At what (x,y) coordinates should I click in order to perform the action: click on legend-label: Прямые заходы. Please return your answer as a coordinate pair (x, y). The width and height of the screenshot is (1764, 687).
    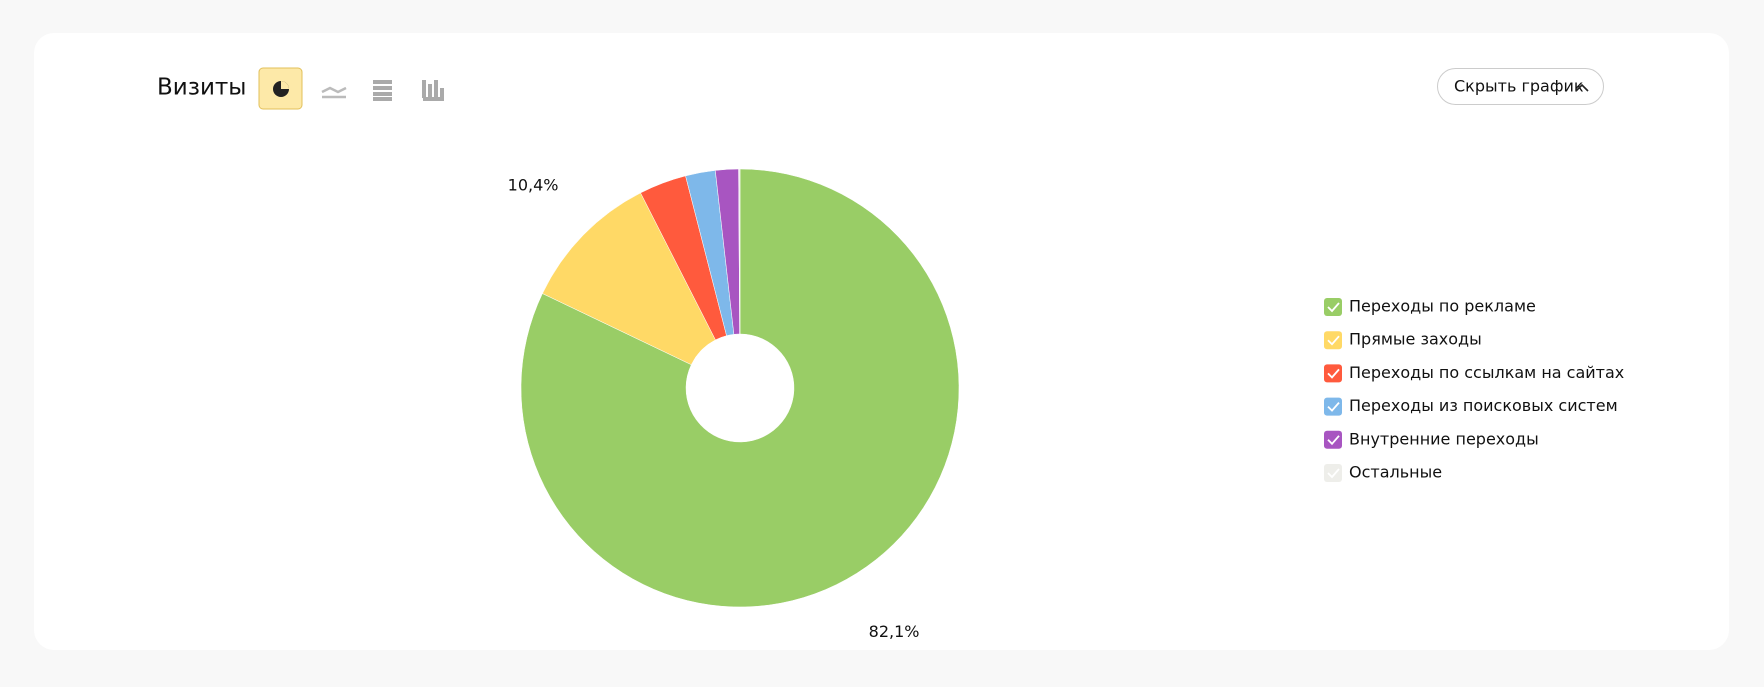
    Looking at the image, I should click on (1415, 339).